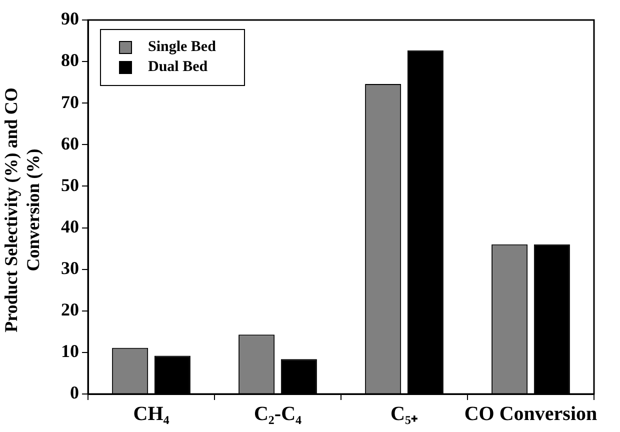 The width and height of the screenshot is (620, 432). What do you see at coordinates (404, 414) in the screenshot?
I see `x-tick-label: C₅₊` at bounding box center [404, 414].